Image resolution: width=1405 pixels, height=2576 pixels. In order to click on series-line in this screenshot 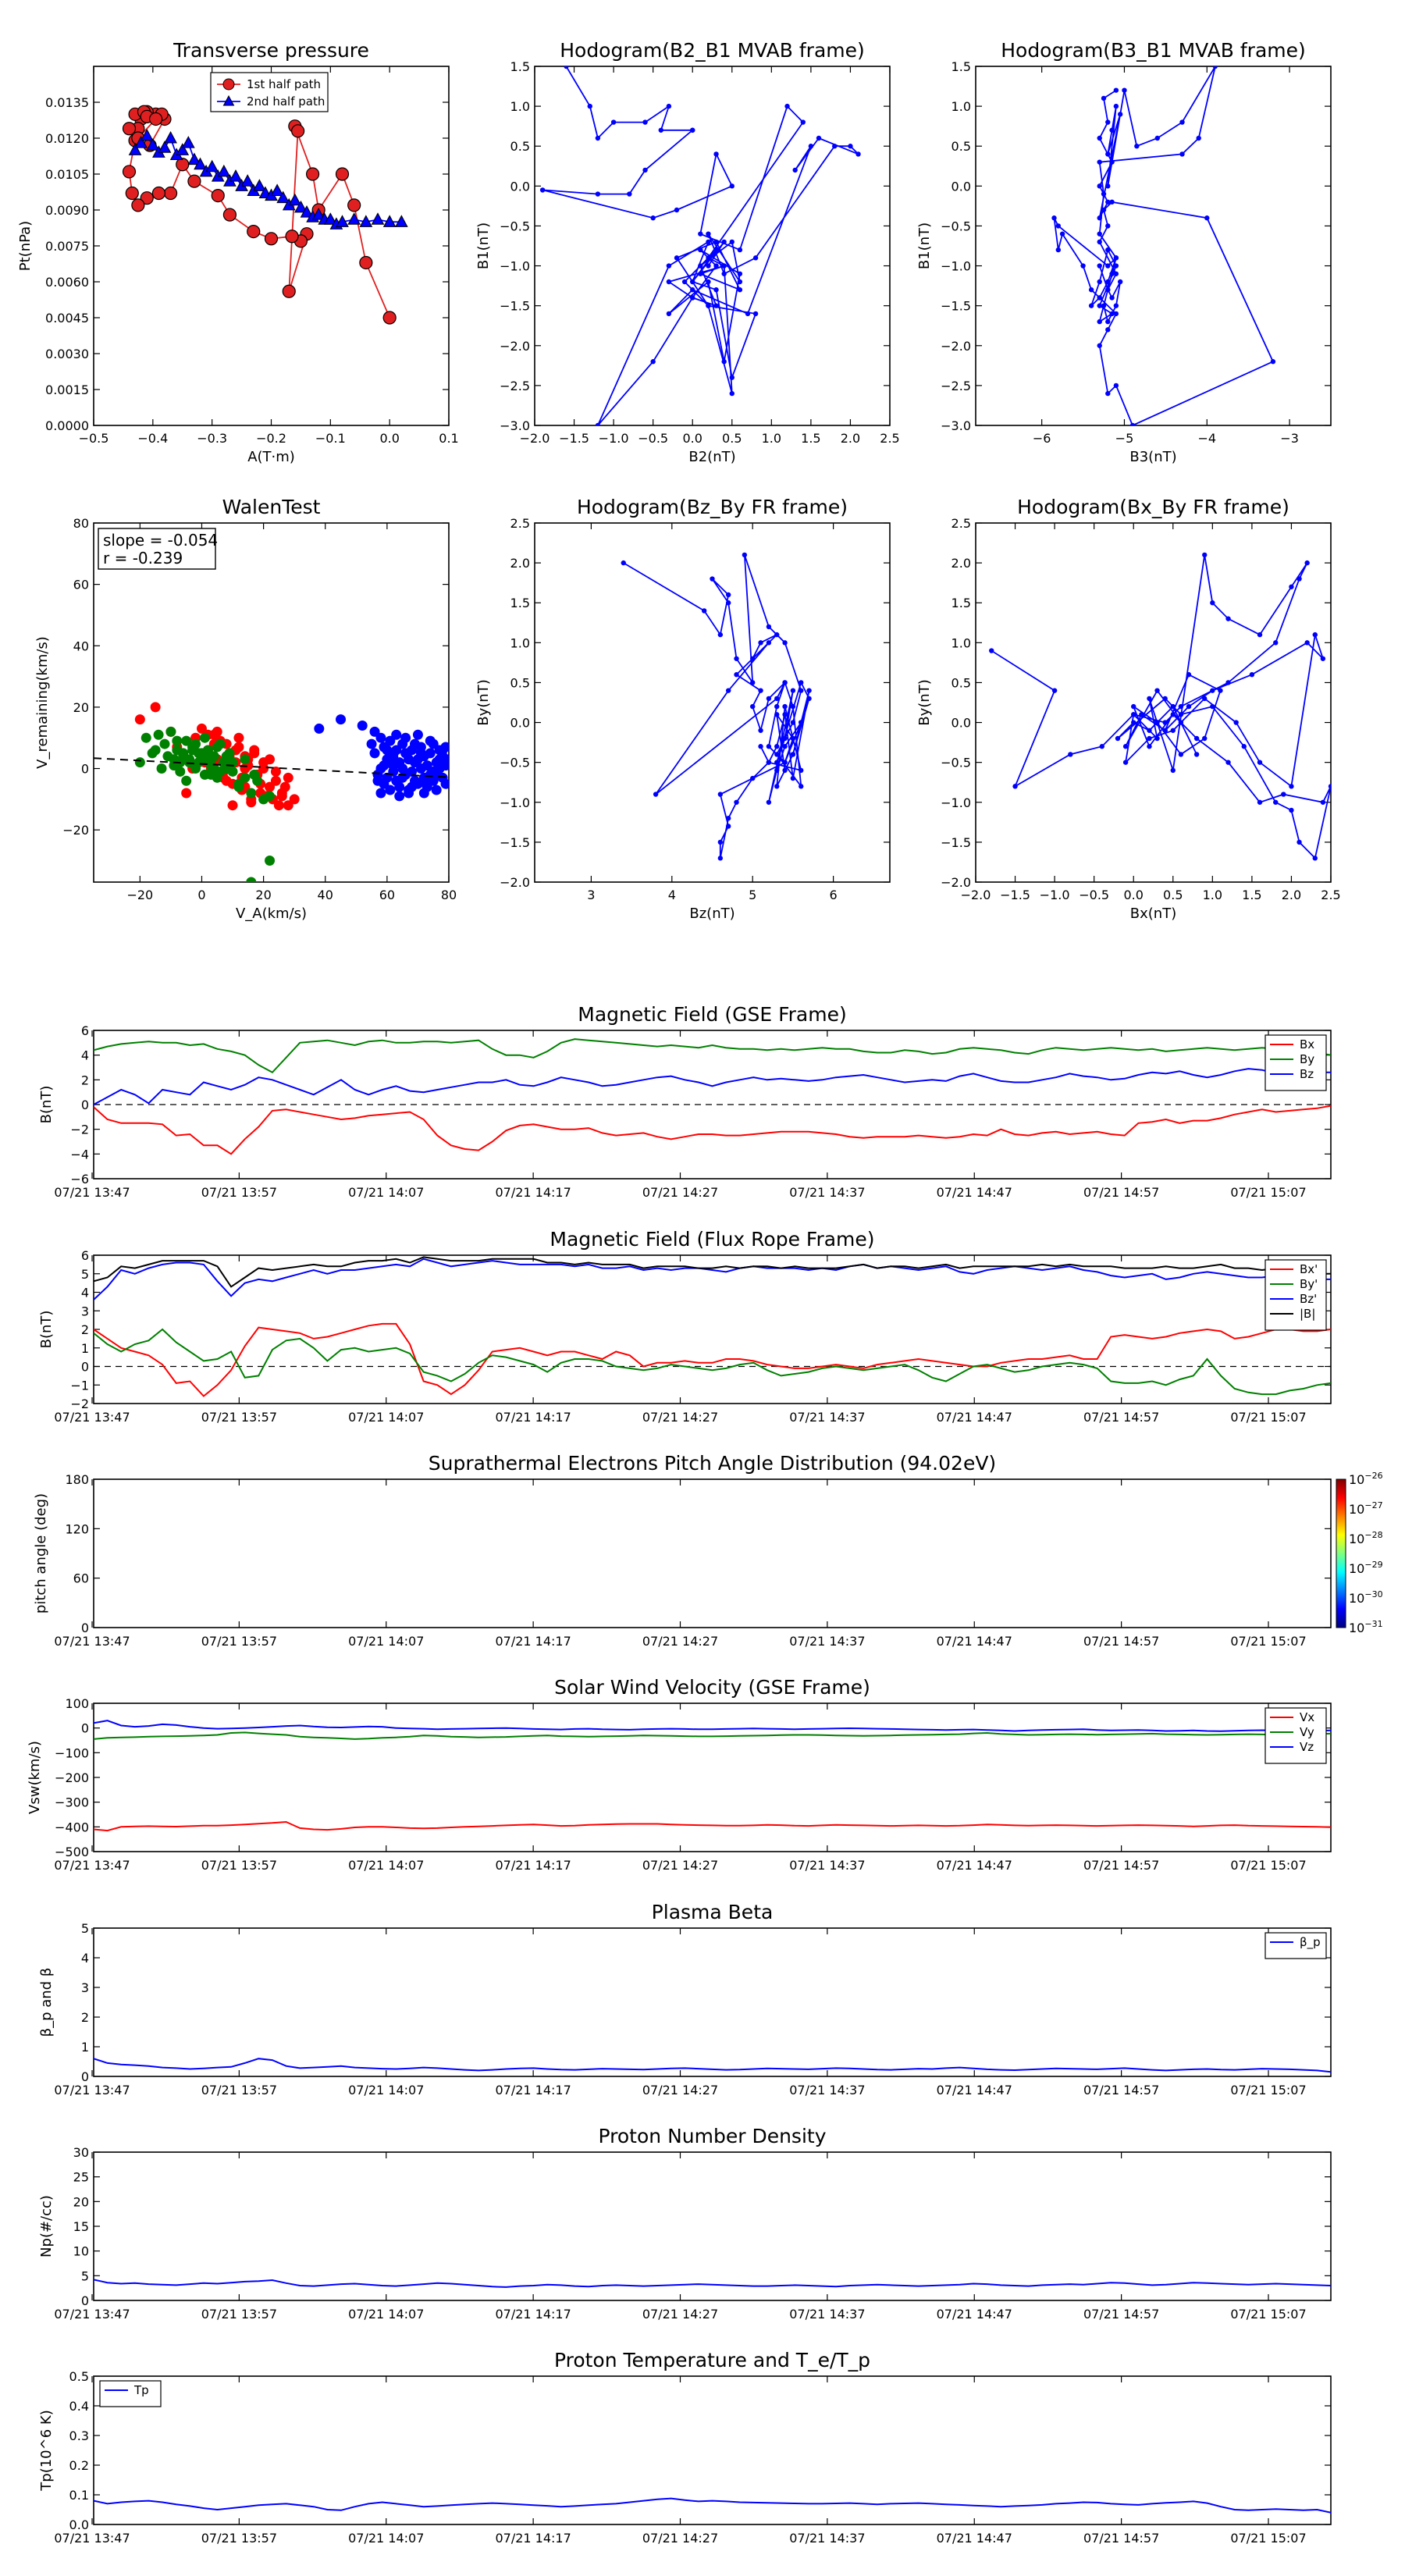, I will do `click(701, 245)`.